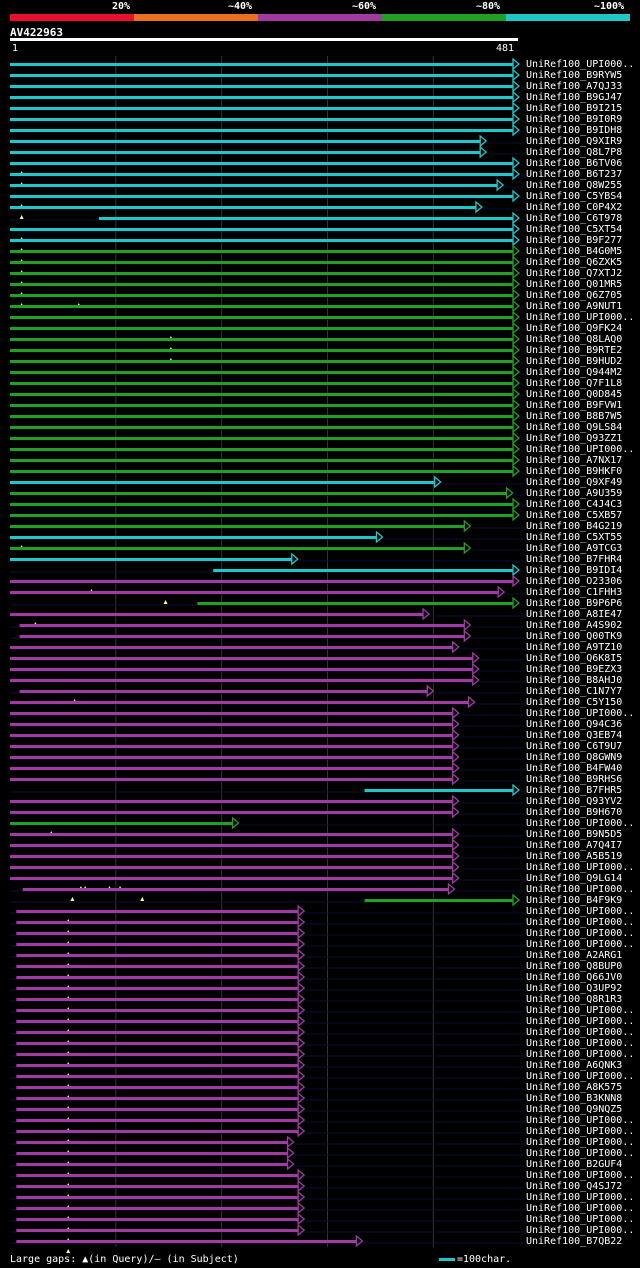 This screenshot has width=640, height=1268. Describe the element at coordinates (574, 350) in the screenshot. I see `hit-label: UniRef100_B9RTE2` at that location.